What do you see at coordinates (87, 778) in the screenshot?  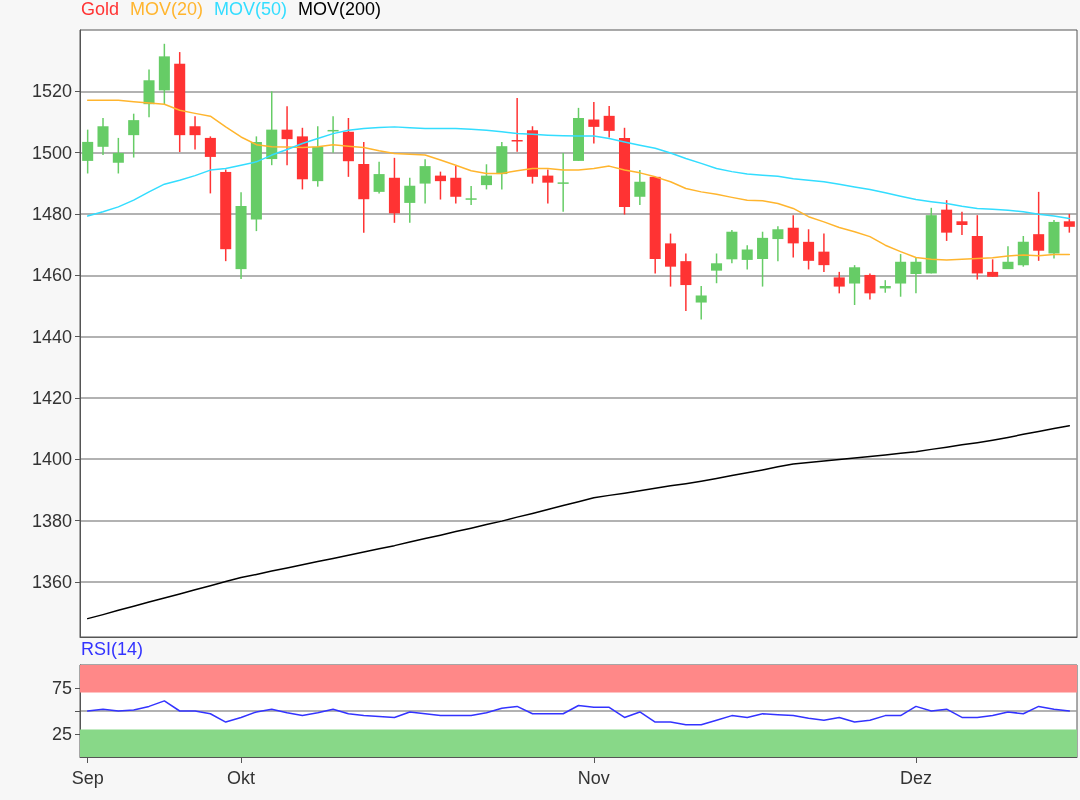 I see `x-tick-label: Sep` at bounding box center [87, 778].